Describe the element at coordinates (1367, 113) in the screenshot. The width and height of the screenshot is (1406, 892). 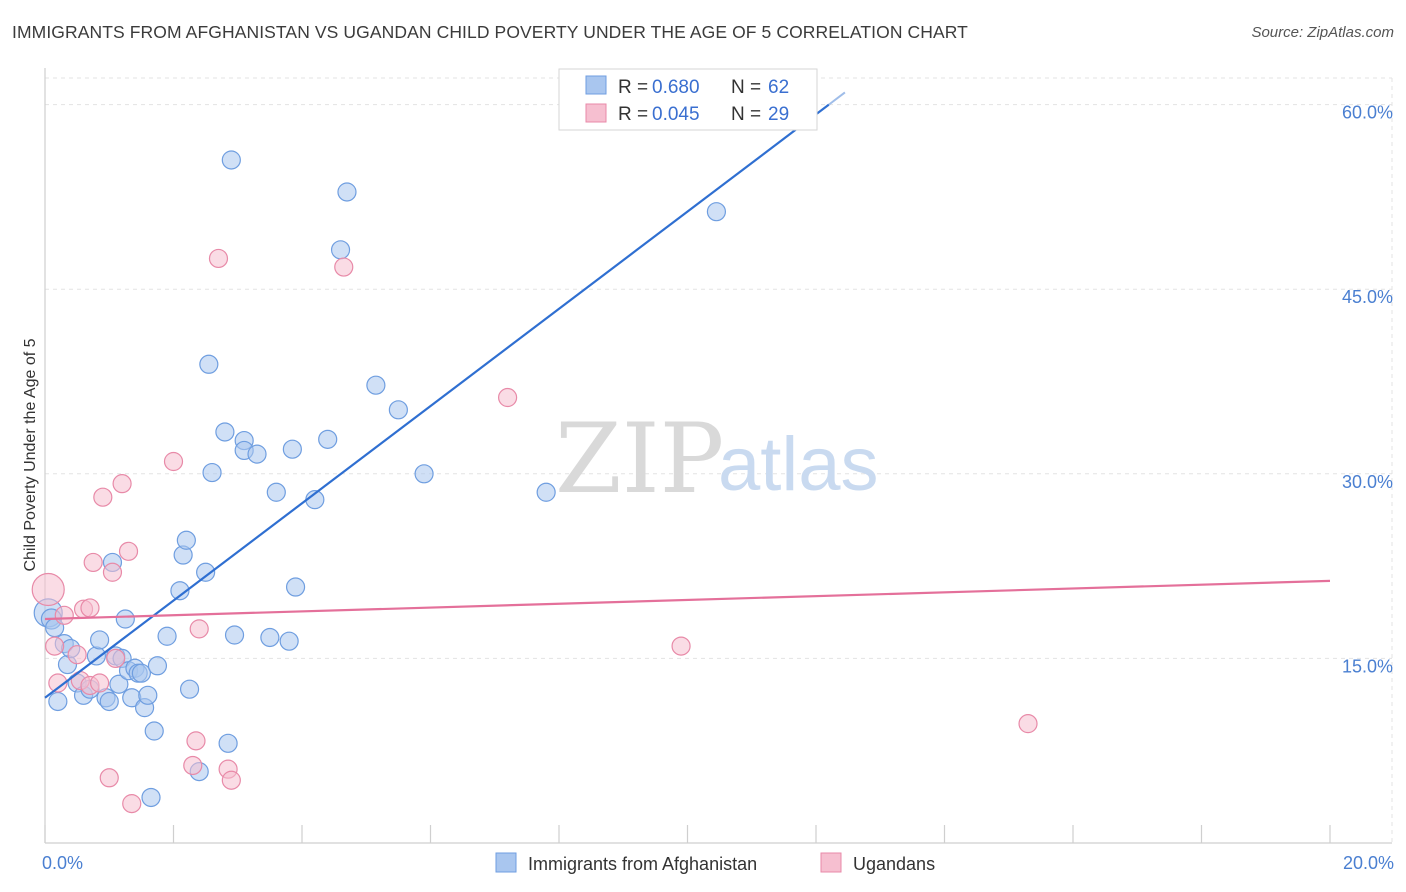
I see `y-tick-label-60: 60.0%` at that location.